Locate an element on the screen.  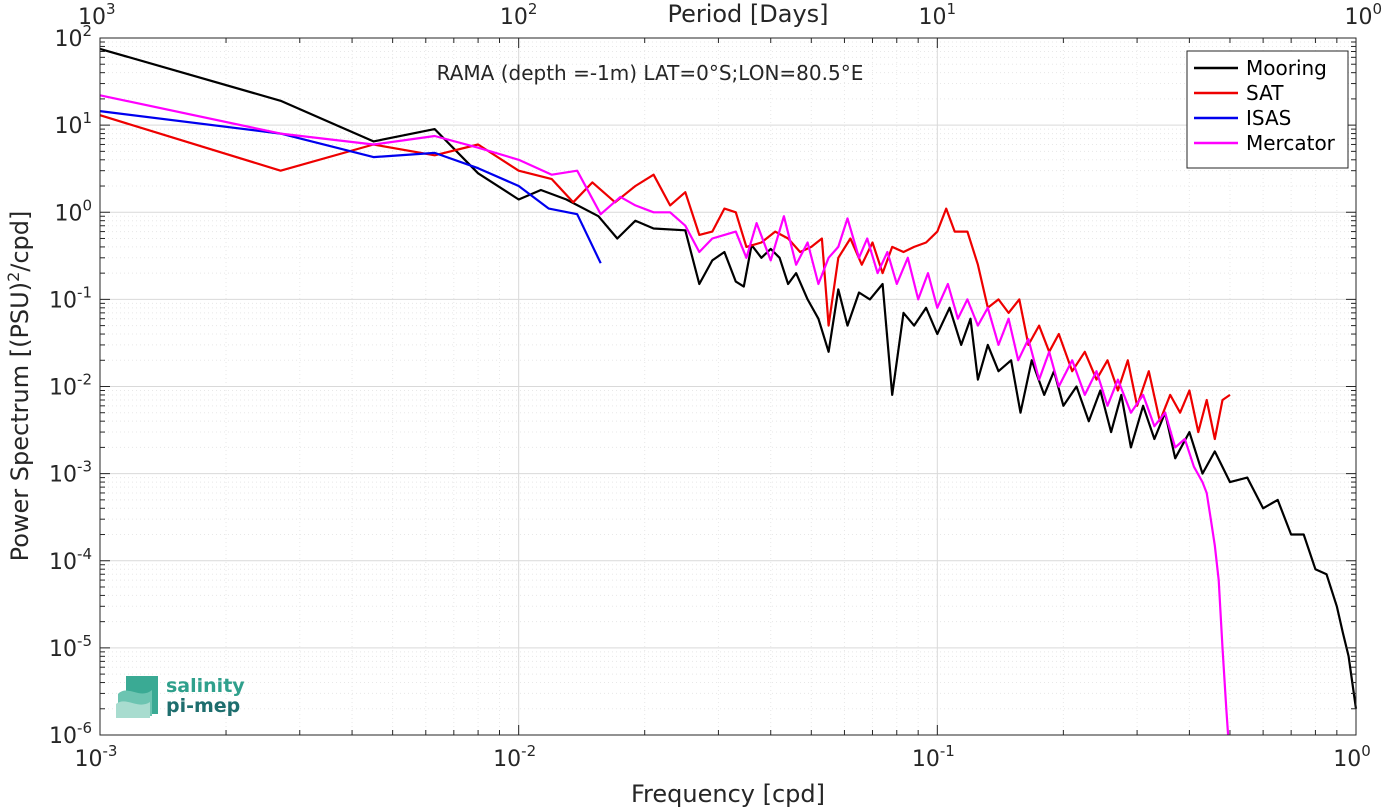
x-tick-label: 10⁻³ is located at coordinates (96, 757).